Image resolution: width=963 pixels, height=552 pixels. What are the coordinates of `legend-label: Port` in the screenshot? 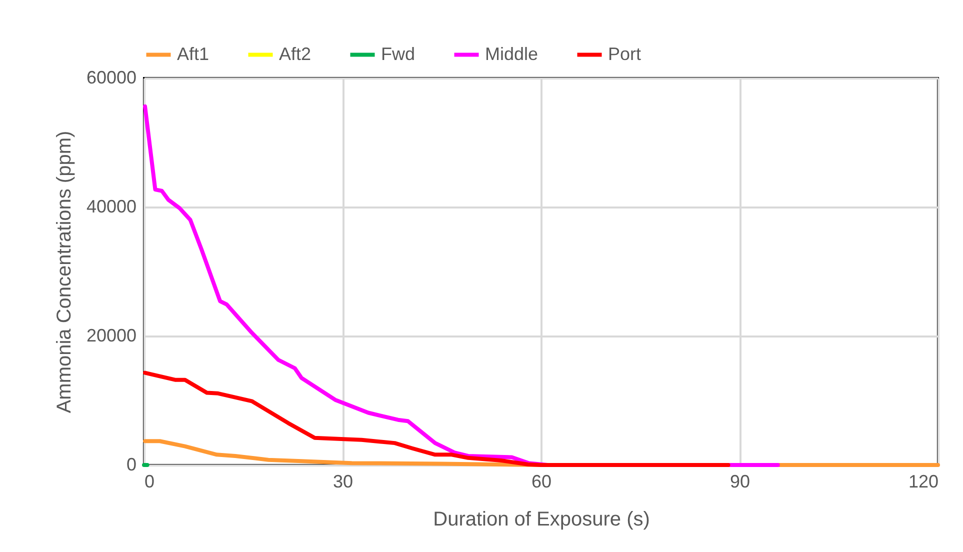 It's located at (625, 54).